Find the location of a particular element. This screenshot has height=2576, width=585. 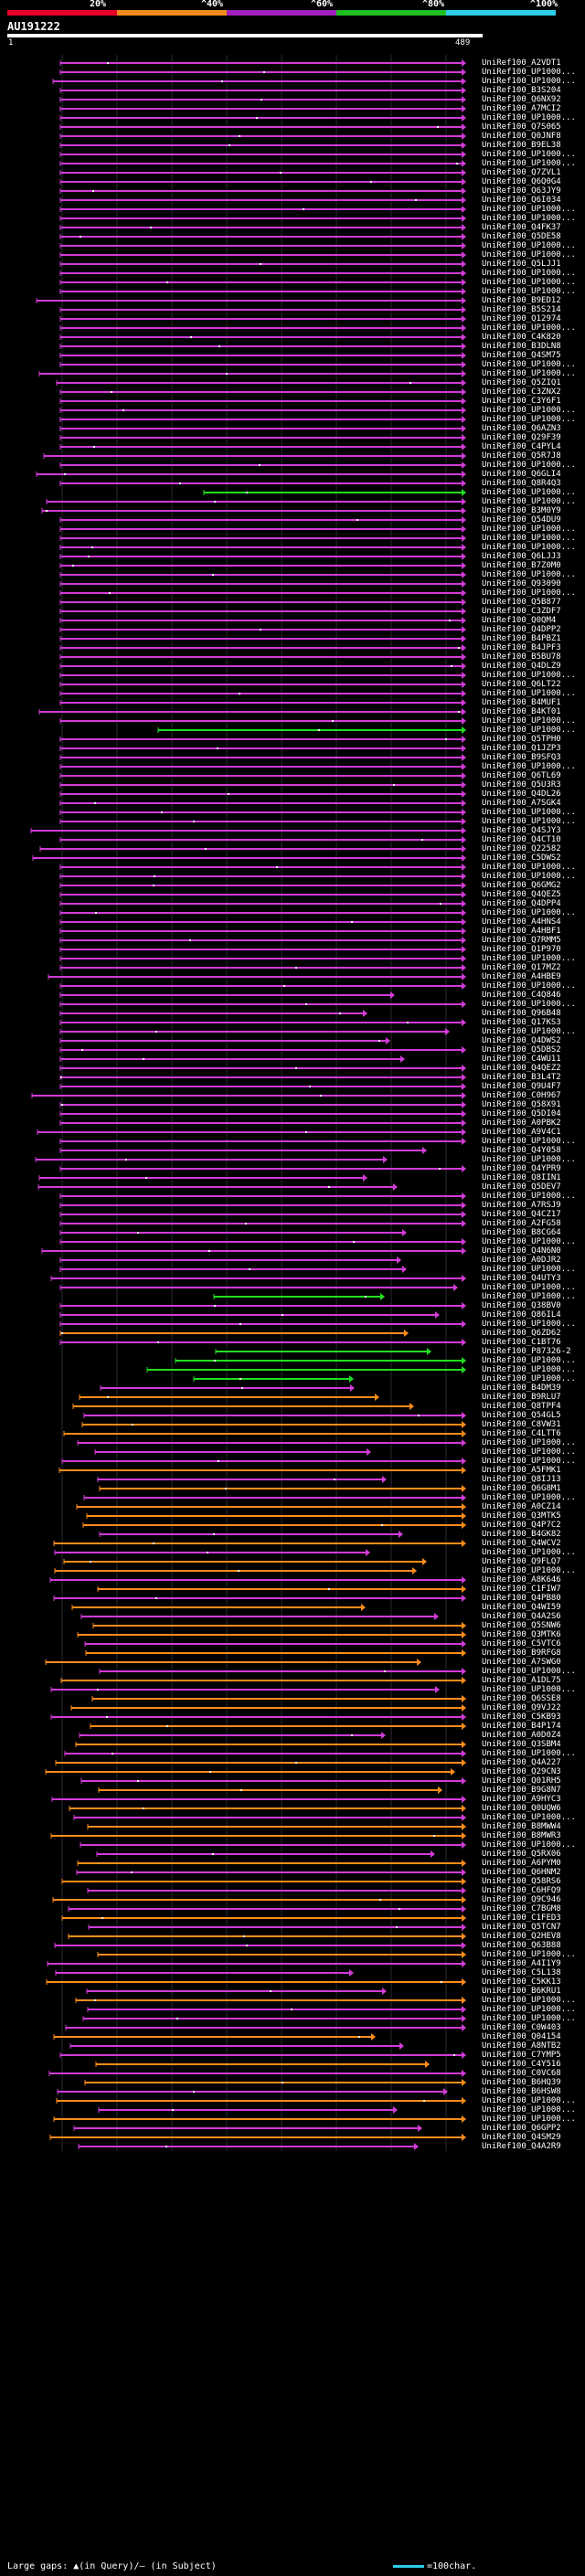

hit-label: UniRef100_Q93090 is located at coordinates (521, 583).